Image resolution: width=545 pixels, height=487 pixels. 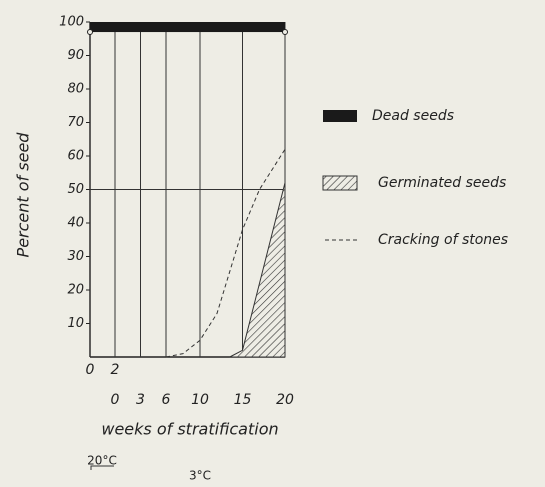 What do you see at coordinates (257, 270) in the screenshot?
I see `germinated-area` at bounding box center [257, 270].